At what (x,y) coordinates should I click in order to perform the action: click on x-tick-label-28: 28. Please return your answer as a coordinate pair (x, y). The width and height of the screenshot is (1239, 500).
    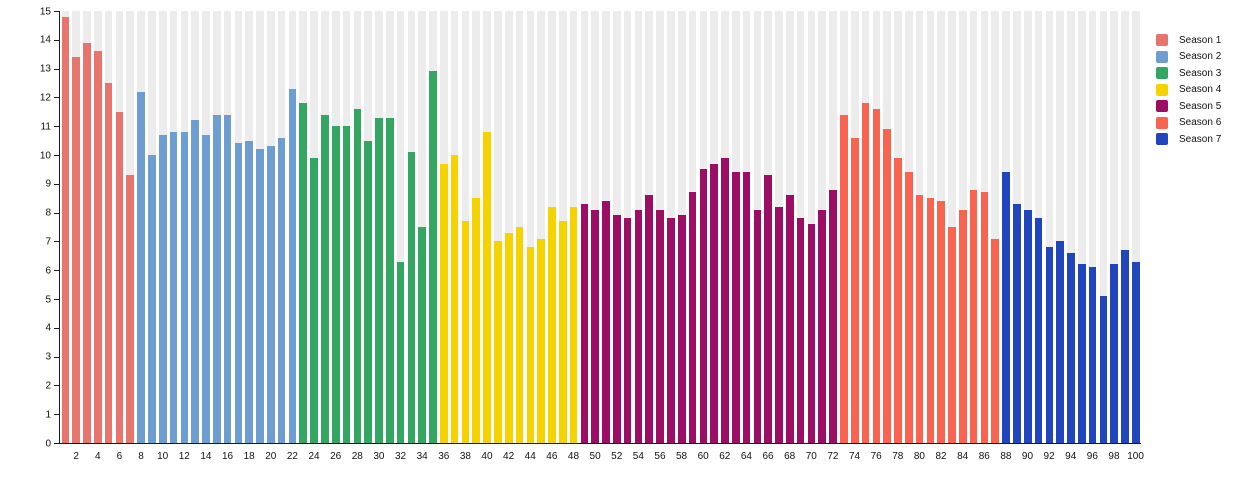
    Looking at the image, I should click on (357, 456).